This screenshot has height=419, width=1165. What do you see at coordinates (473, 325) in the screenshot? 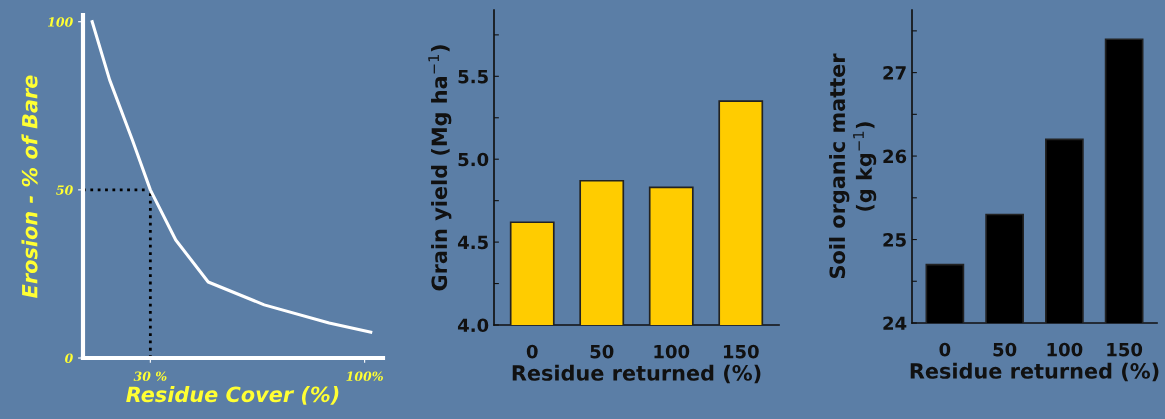
I see `y-tick-label: 4.0` at bounding box center [473, 325].